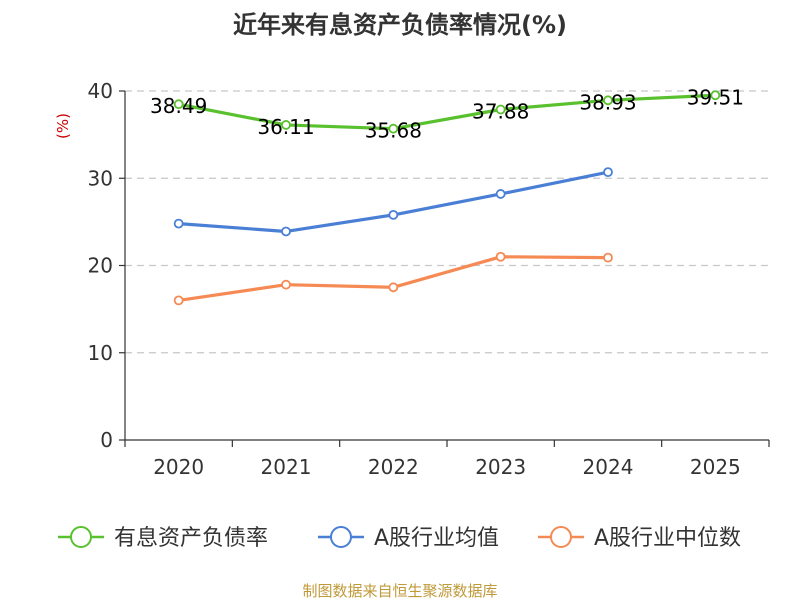 The height and width of the screenshot is (600, 800). What do you see at coordinates (399, 591) in the screenshot?
I see `source-note: 制图数据来自恒生聚源数据库` at bounding box center [399, 591].